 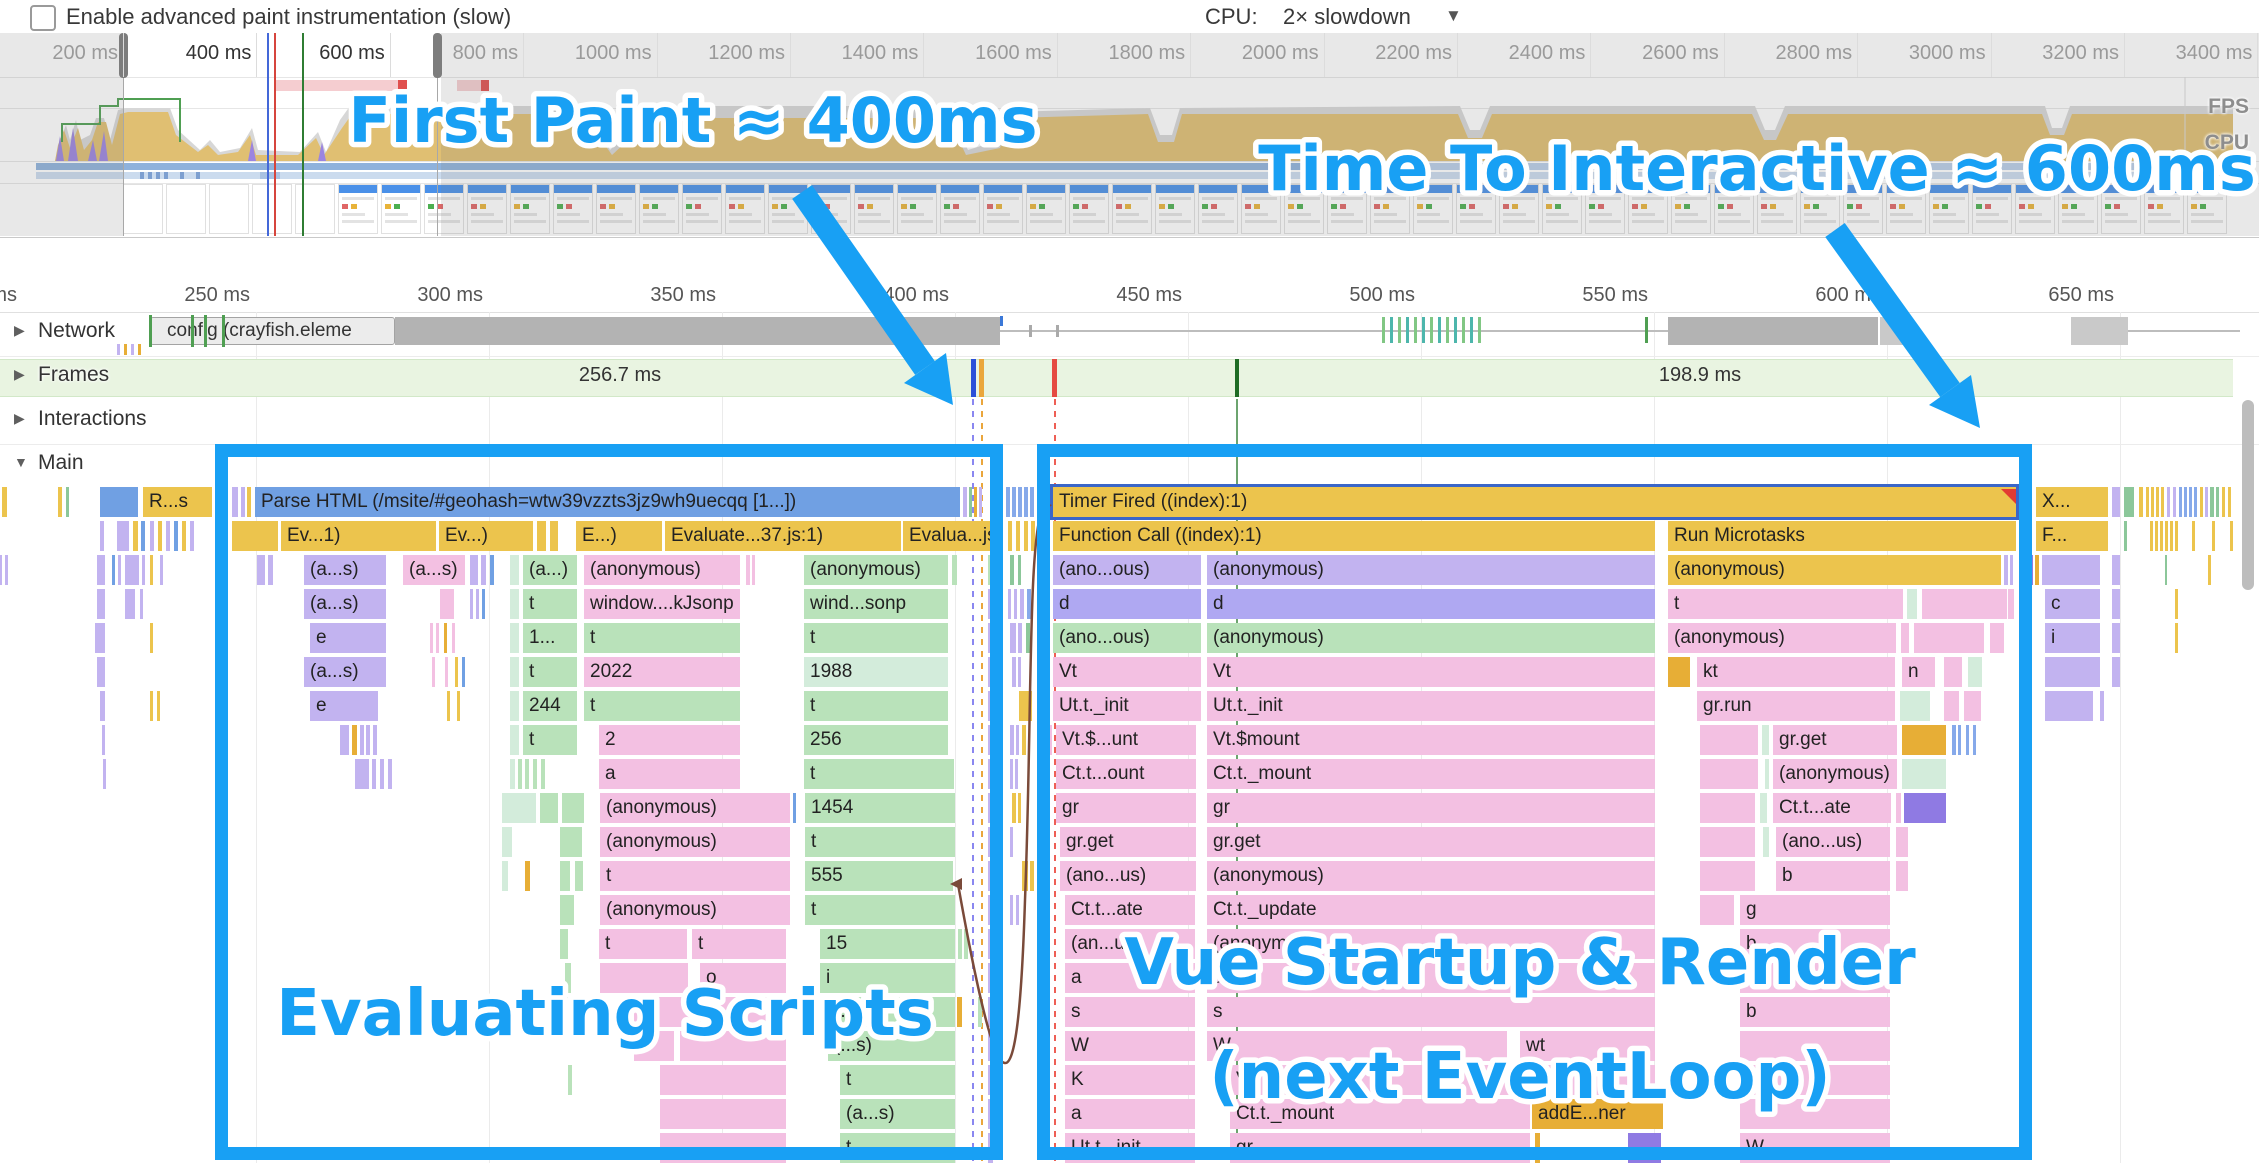 What do you see at coordinates (348, 638) in the screenshot?
I see `flame-bar: e` at bounding box center [348, 638].